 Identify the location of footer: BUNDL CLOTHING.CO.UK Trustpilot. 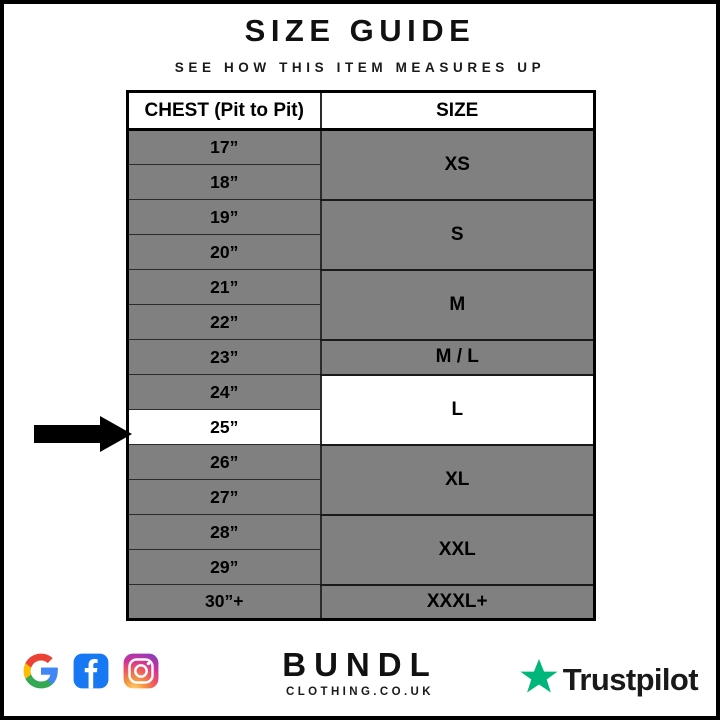
(360, 680).